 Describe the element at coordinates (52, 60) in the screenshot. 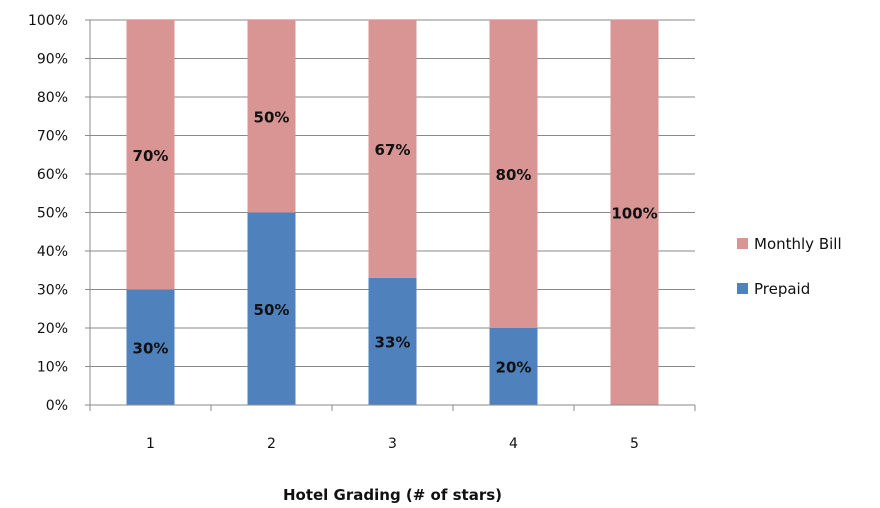

I see `y-tick-label: 90%` at that location.